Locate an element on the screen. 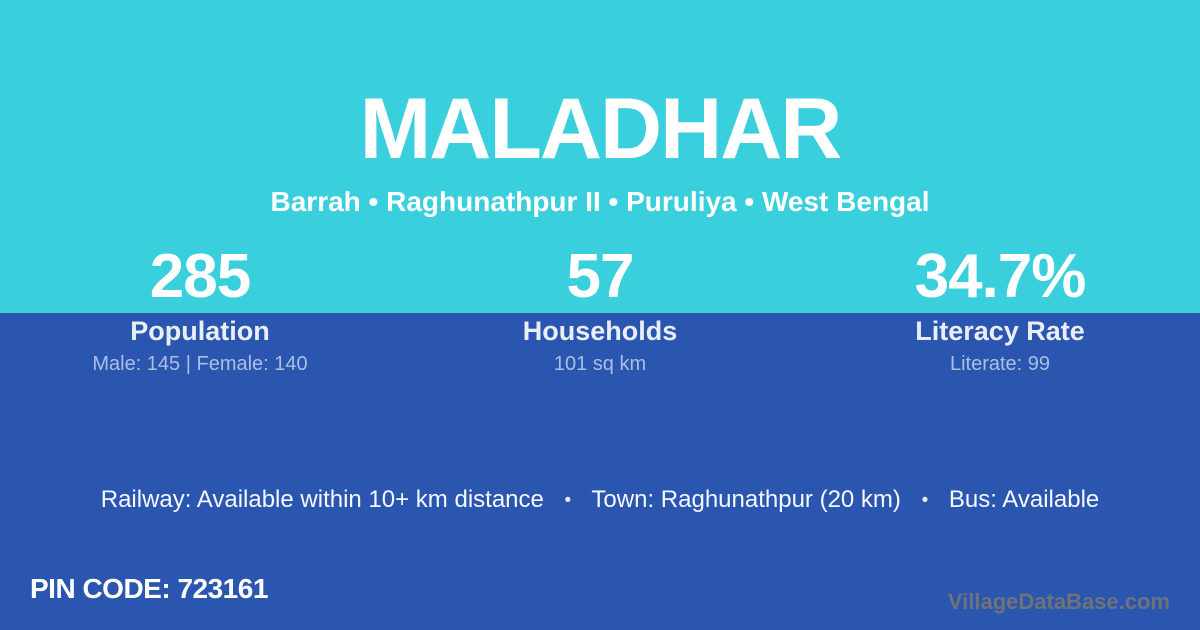  facility-bus: Bus: Available is located at coordinates (1024, 499).